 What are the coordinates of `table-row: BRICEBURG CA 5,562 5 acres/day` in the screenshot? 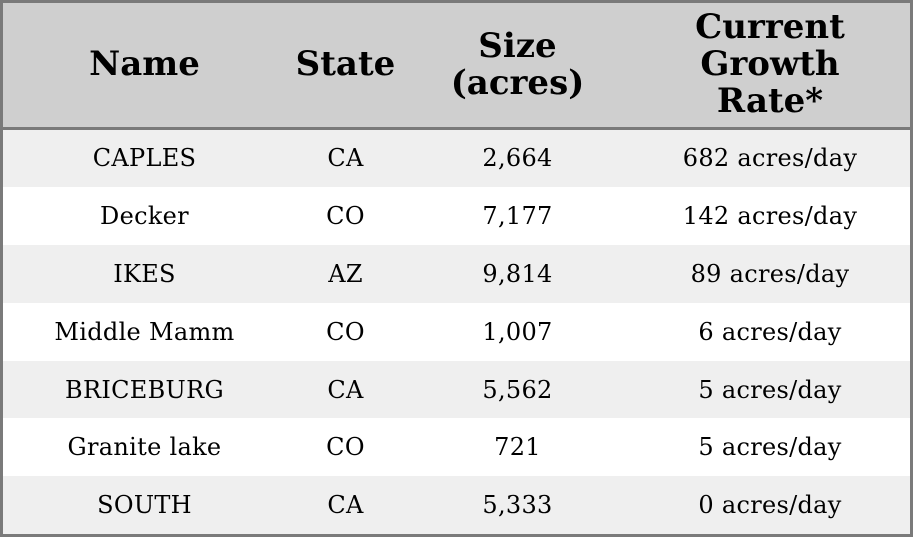 It's located at (456, 389).